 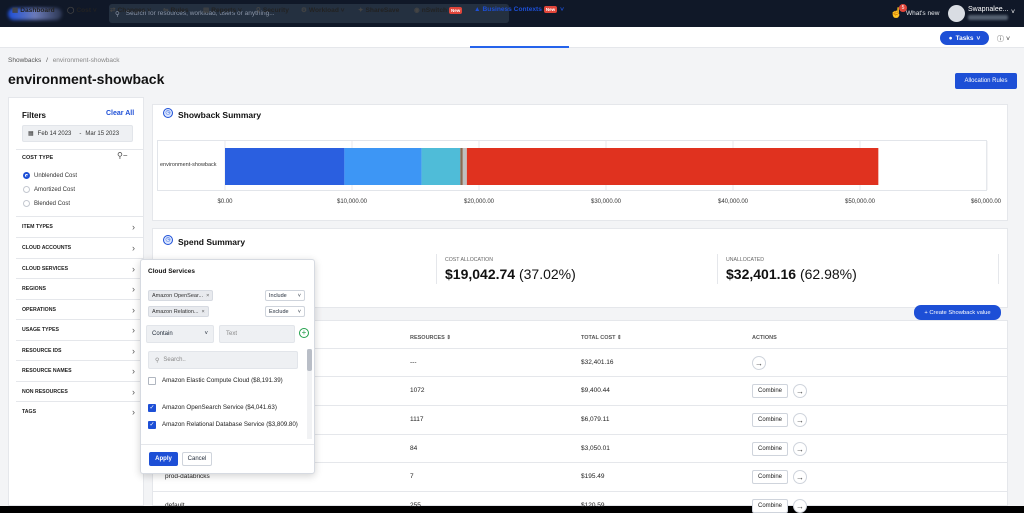 I want to click on x-tick-label: $50,000.00, so click(x=860, y=202).